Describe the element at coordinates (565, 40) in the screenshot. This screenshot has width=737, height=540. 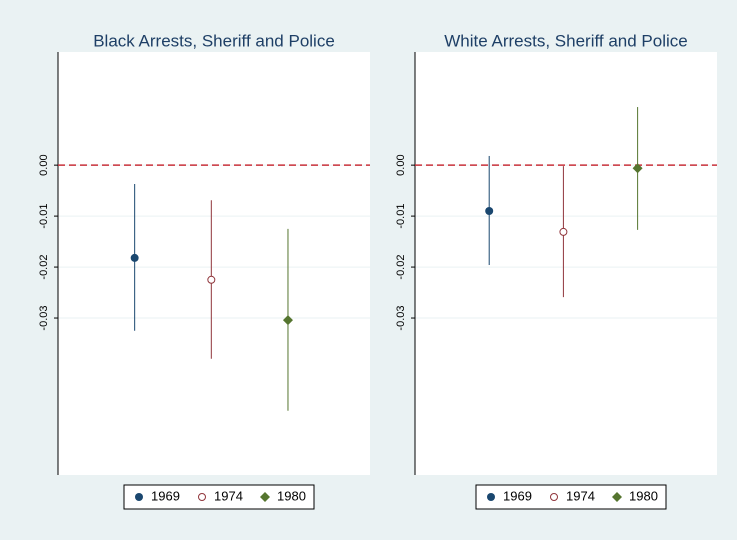
I see `chart-title: White Arrests, Sheriff and Police` at that location.